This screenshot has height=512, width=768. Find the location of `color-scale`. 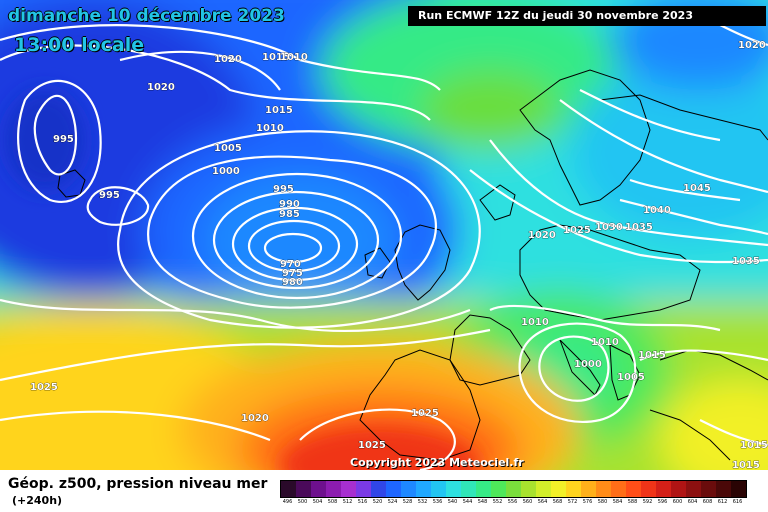

color-scale is located at coordinates (513, 489).